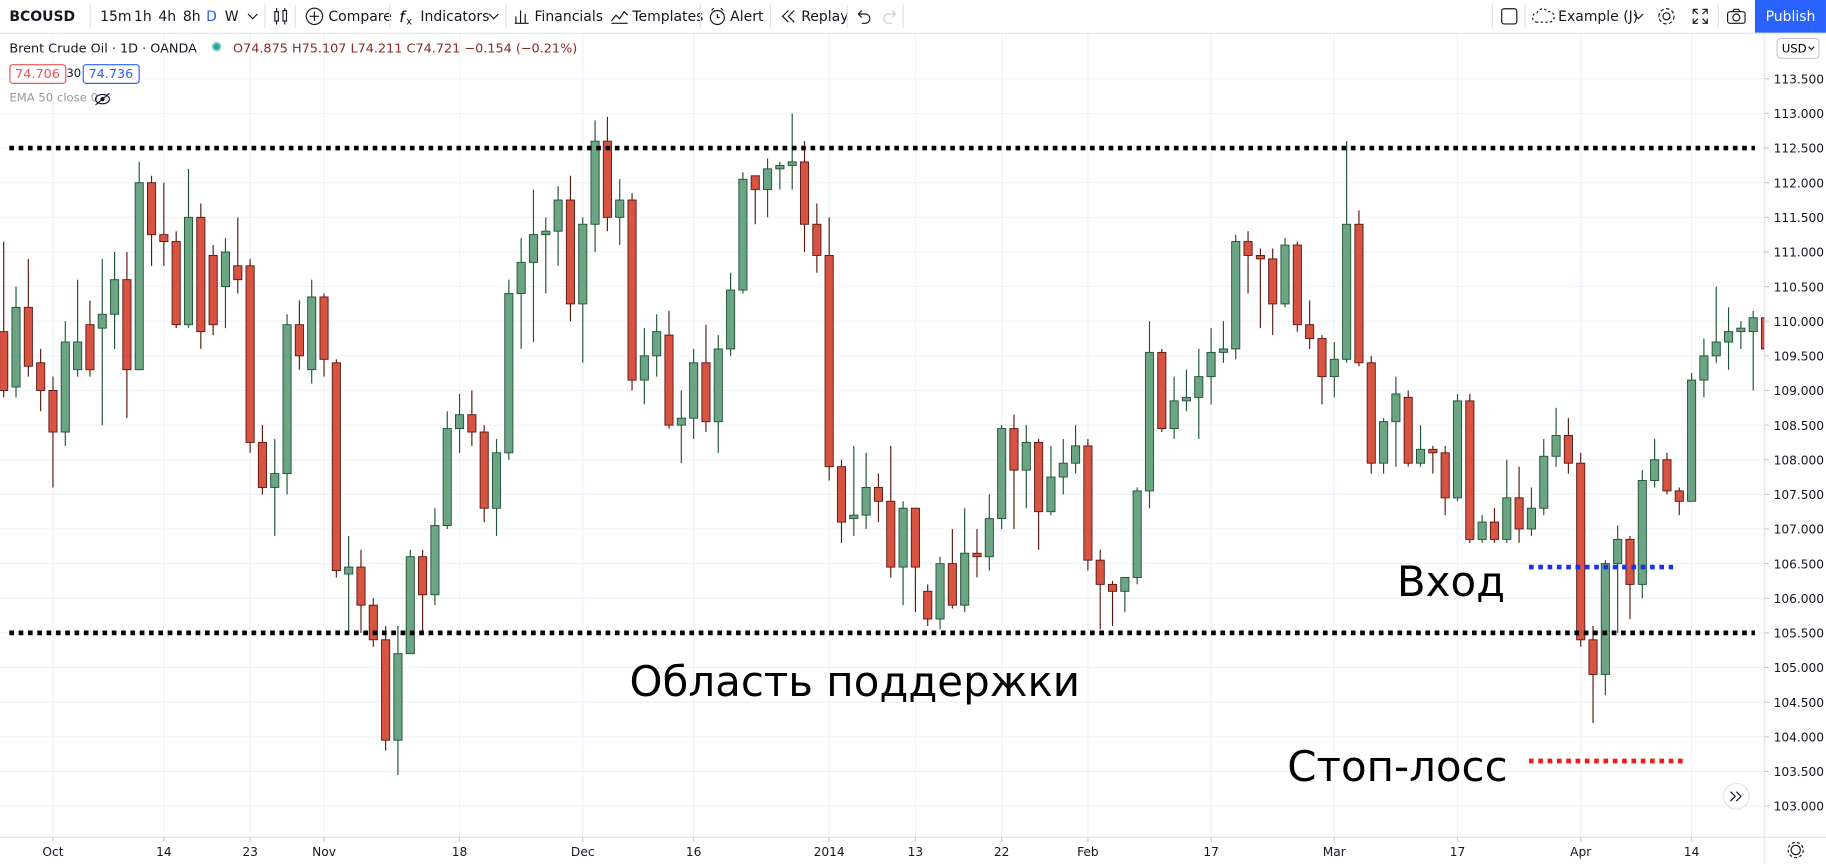  What do you see at coordinates (324, 852) in the screenshot?
I see `x-tick-label: Nov` at bounding box center [324, 852].